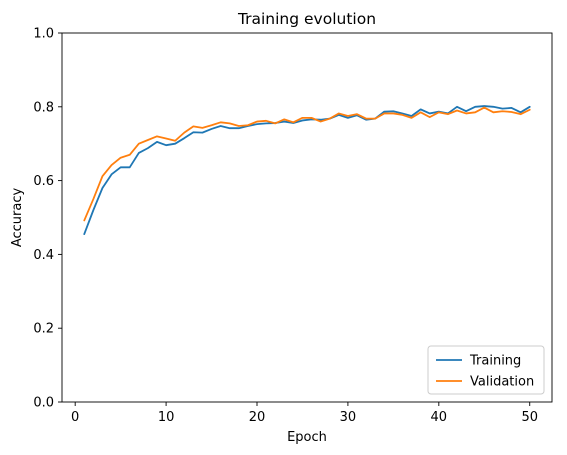  I want to click on x-tick-label: 50, so click(529, 417).